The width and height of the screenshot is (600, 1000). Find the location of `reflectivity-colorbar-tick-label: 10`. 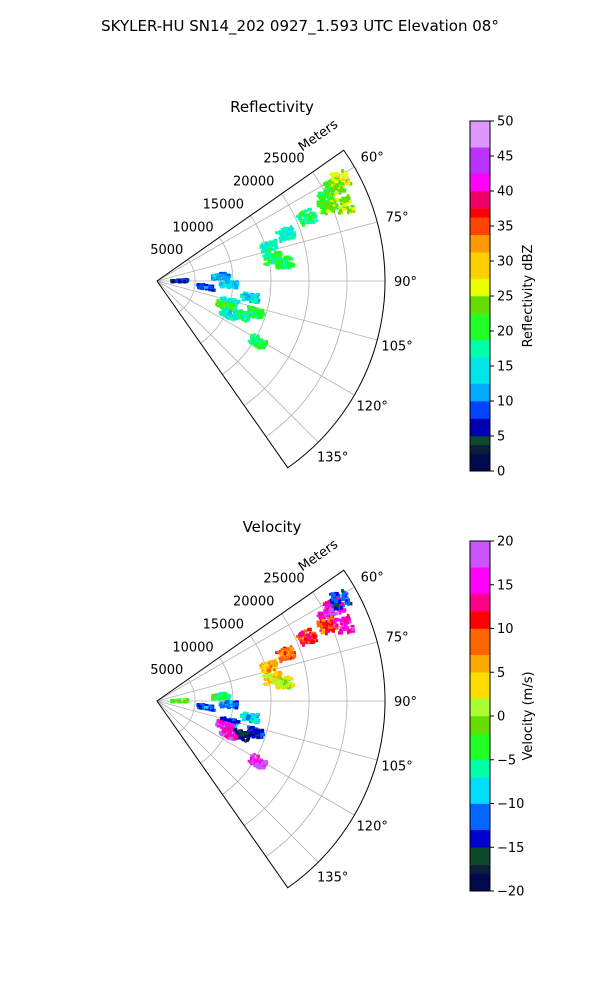

reflectivity-colorbar-tick-label: 10 is located at coordinates (505, 402).